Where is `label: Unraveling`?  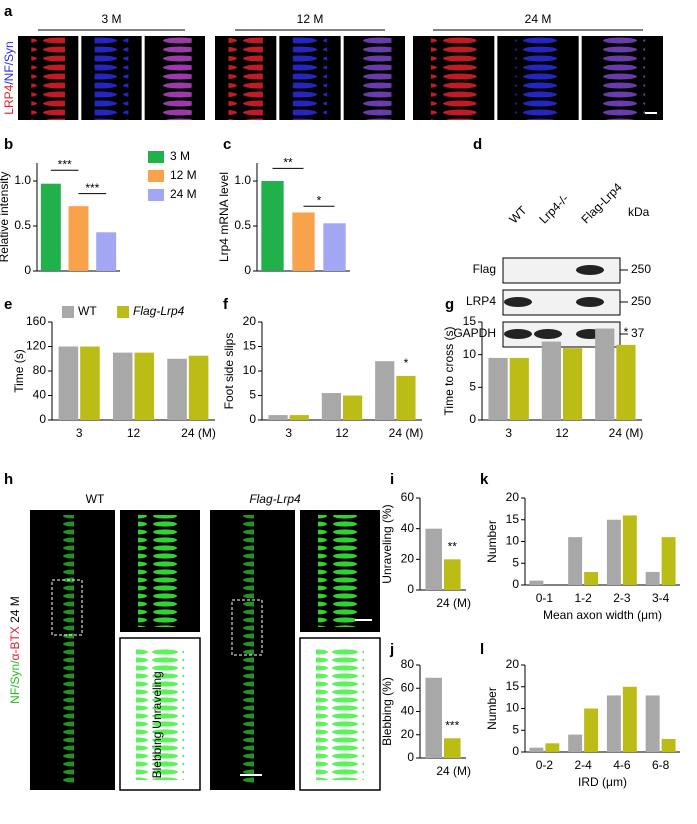
label: Unraveling is located at coordinates (157, 699).